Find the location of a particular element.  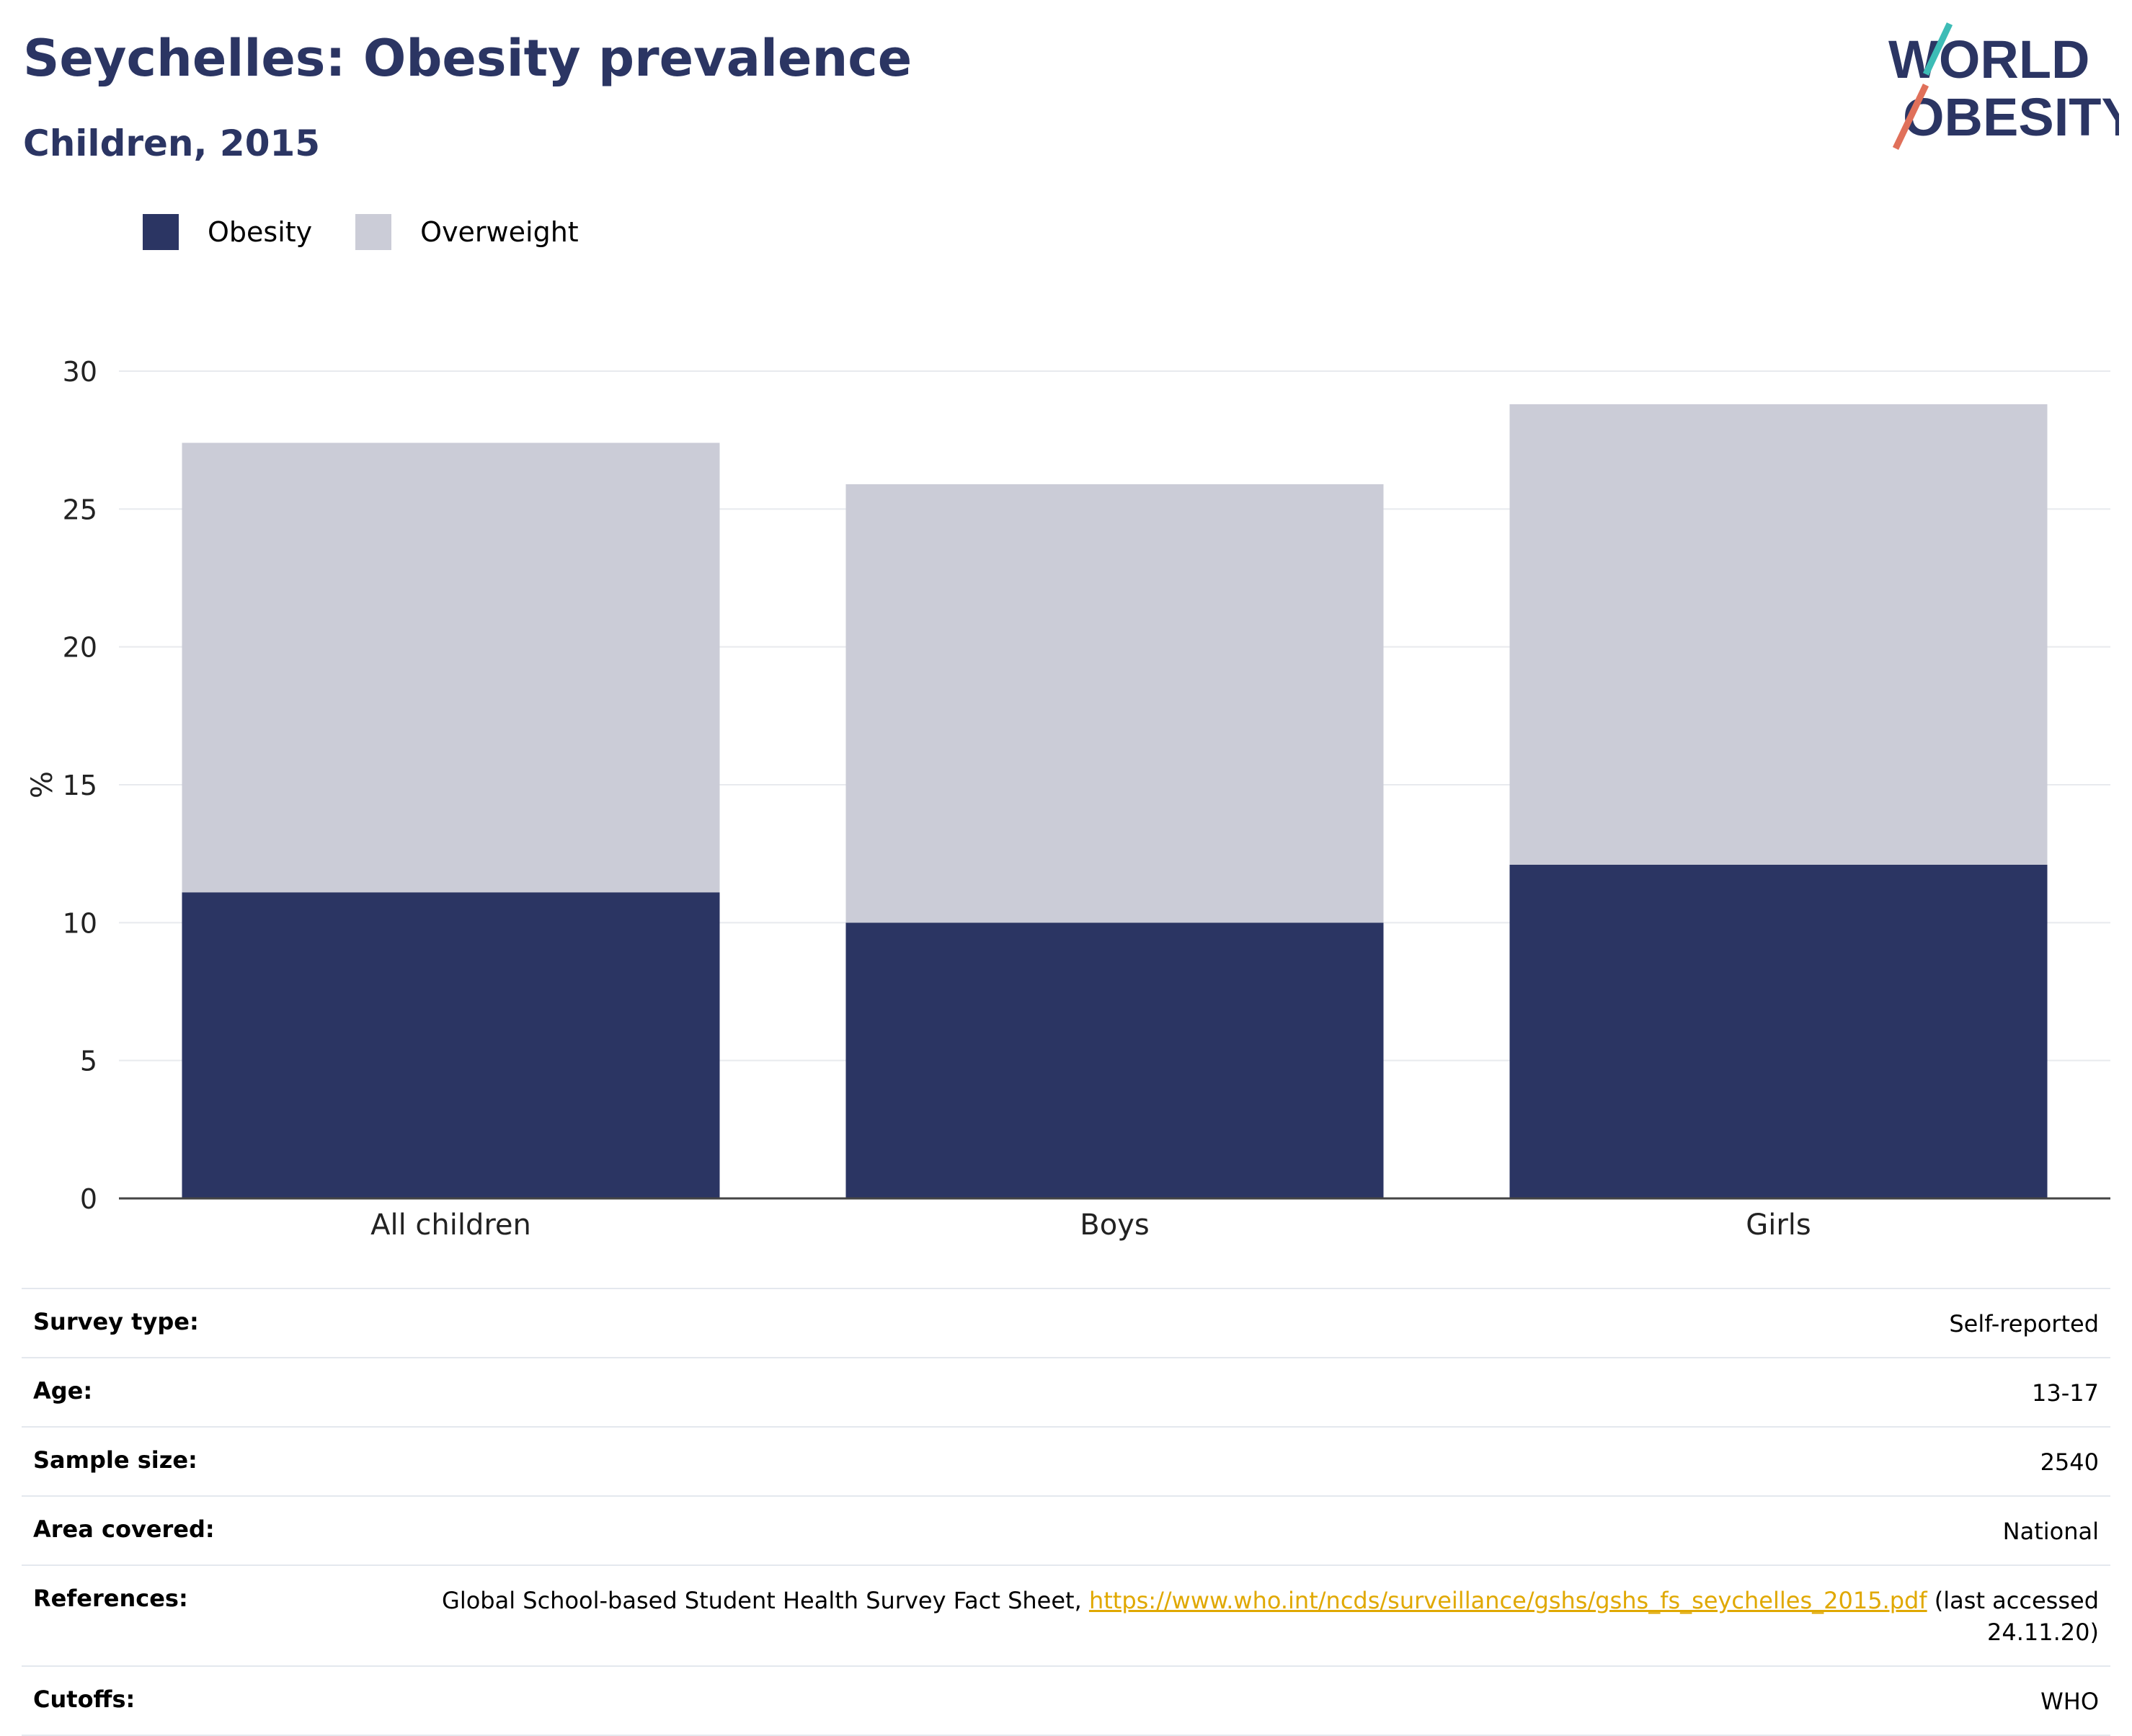

bar-obesity-all-children is located at coordinates (451, 1045).